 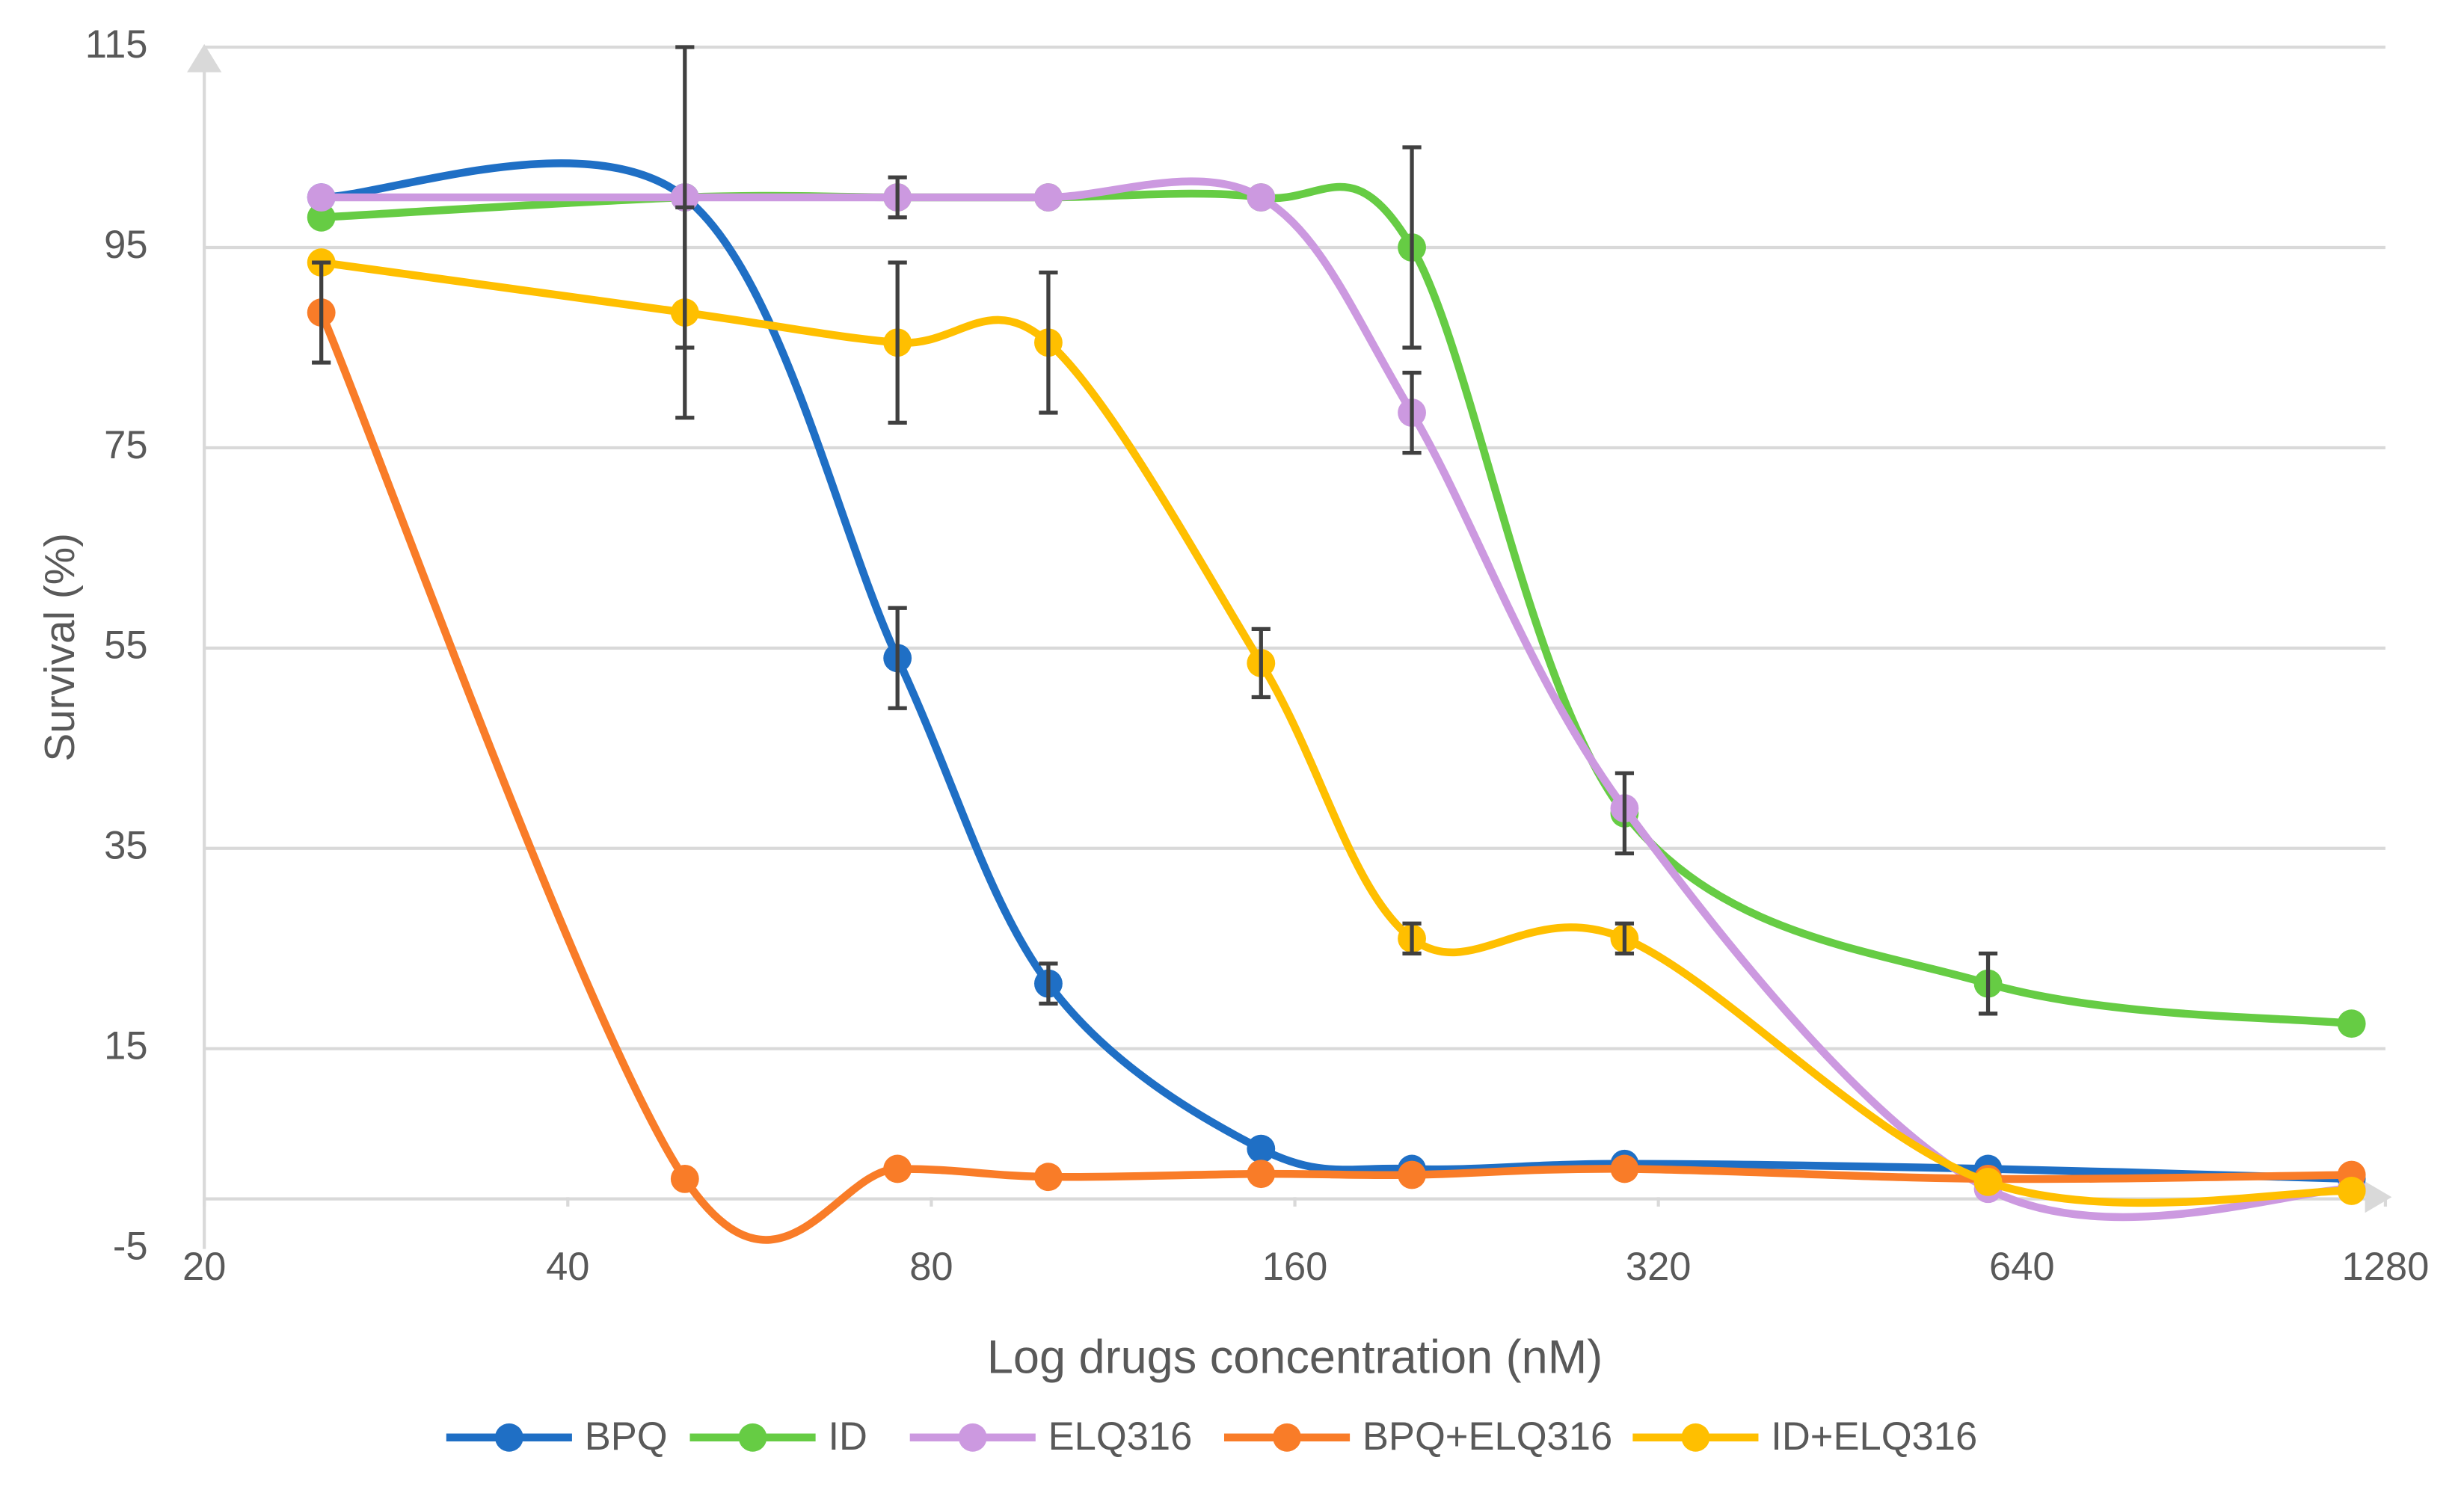 I want to click on x-tick-label: 640, so click(x=2022, y=1267).